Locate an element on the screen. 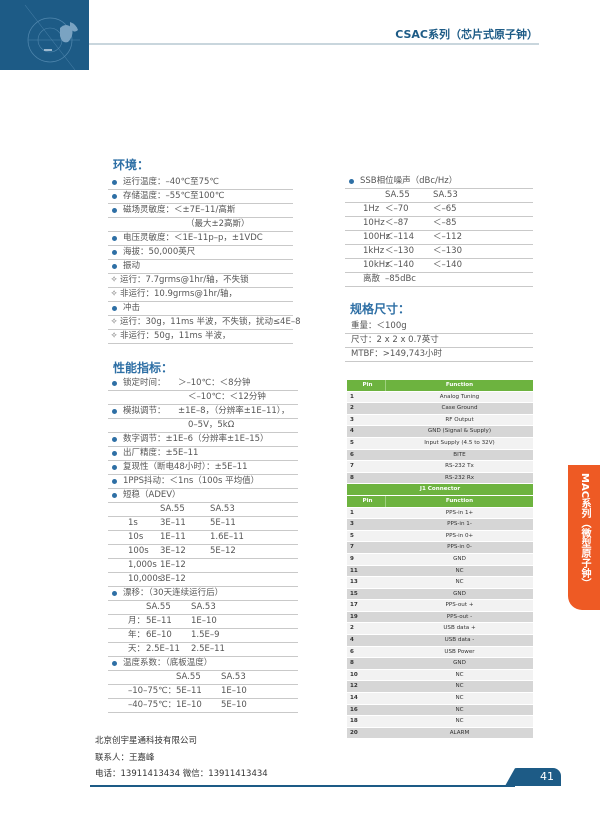  list-item: ✧ 非运行：10.9grms@1hr/轴， is located at coordinates (200, 295).